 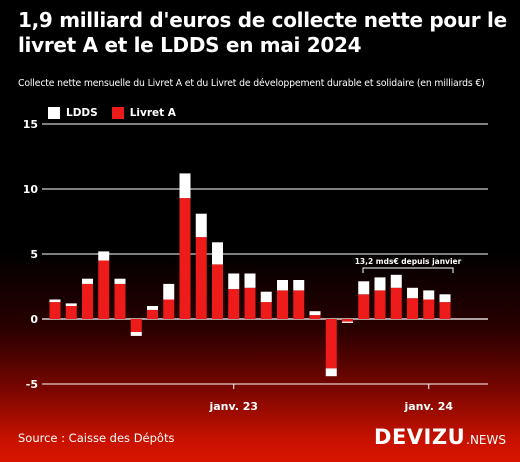 I want to click on chart-legend: LDDS Livret A, so click(x=119, y=113).